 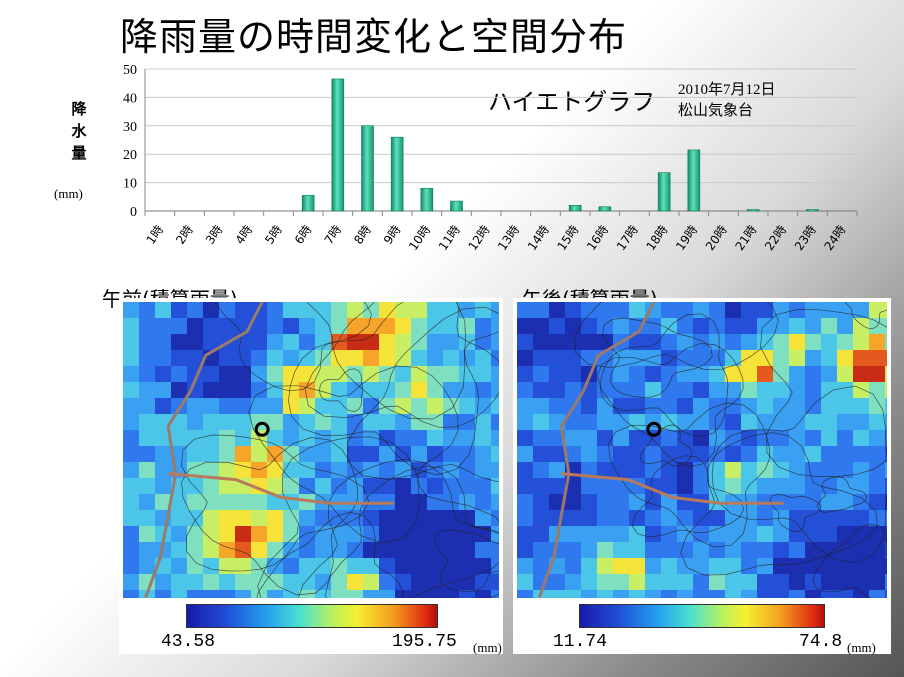 I want to click on x-tick-label: 20時, so click(x=716, y=238).